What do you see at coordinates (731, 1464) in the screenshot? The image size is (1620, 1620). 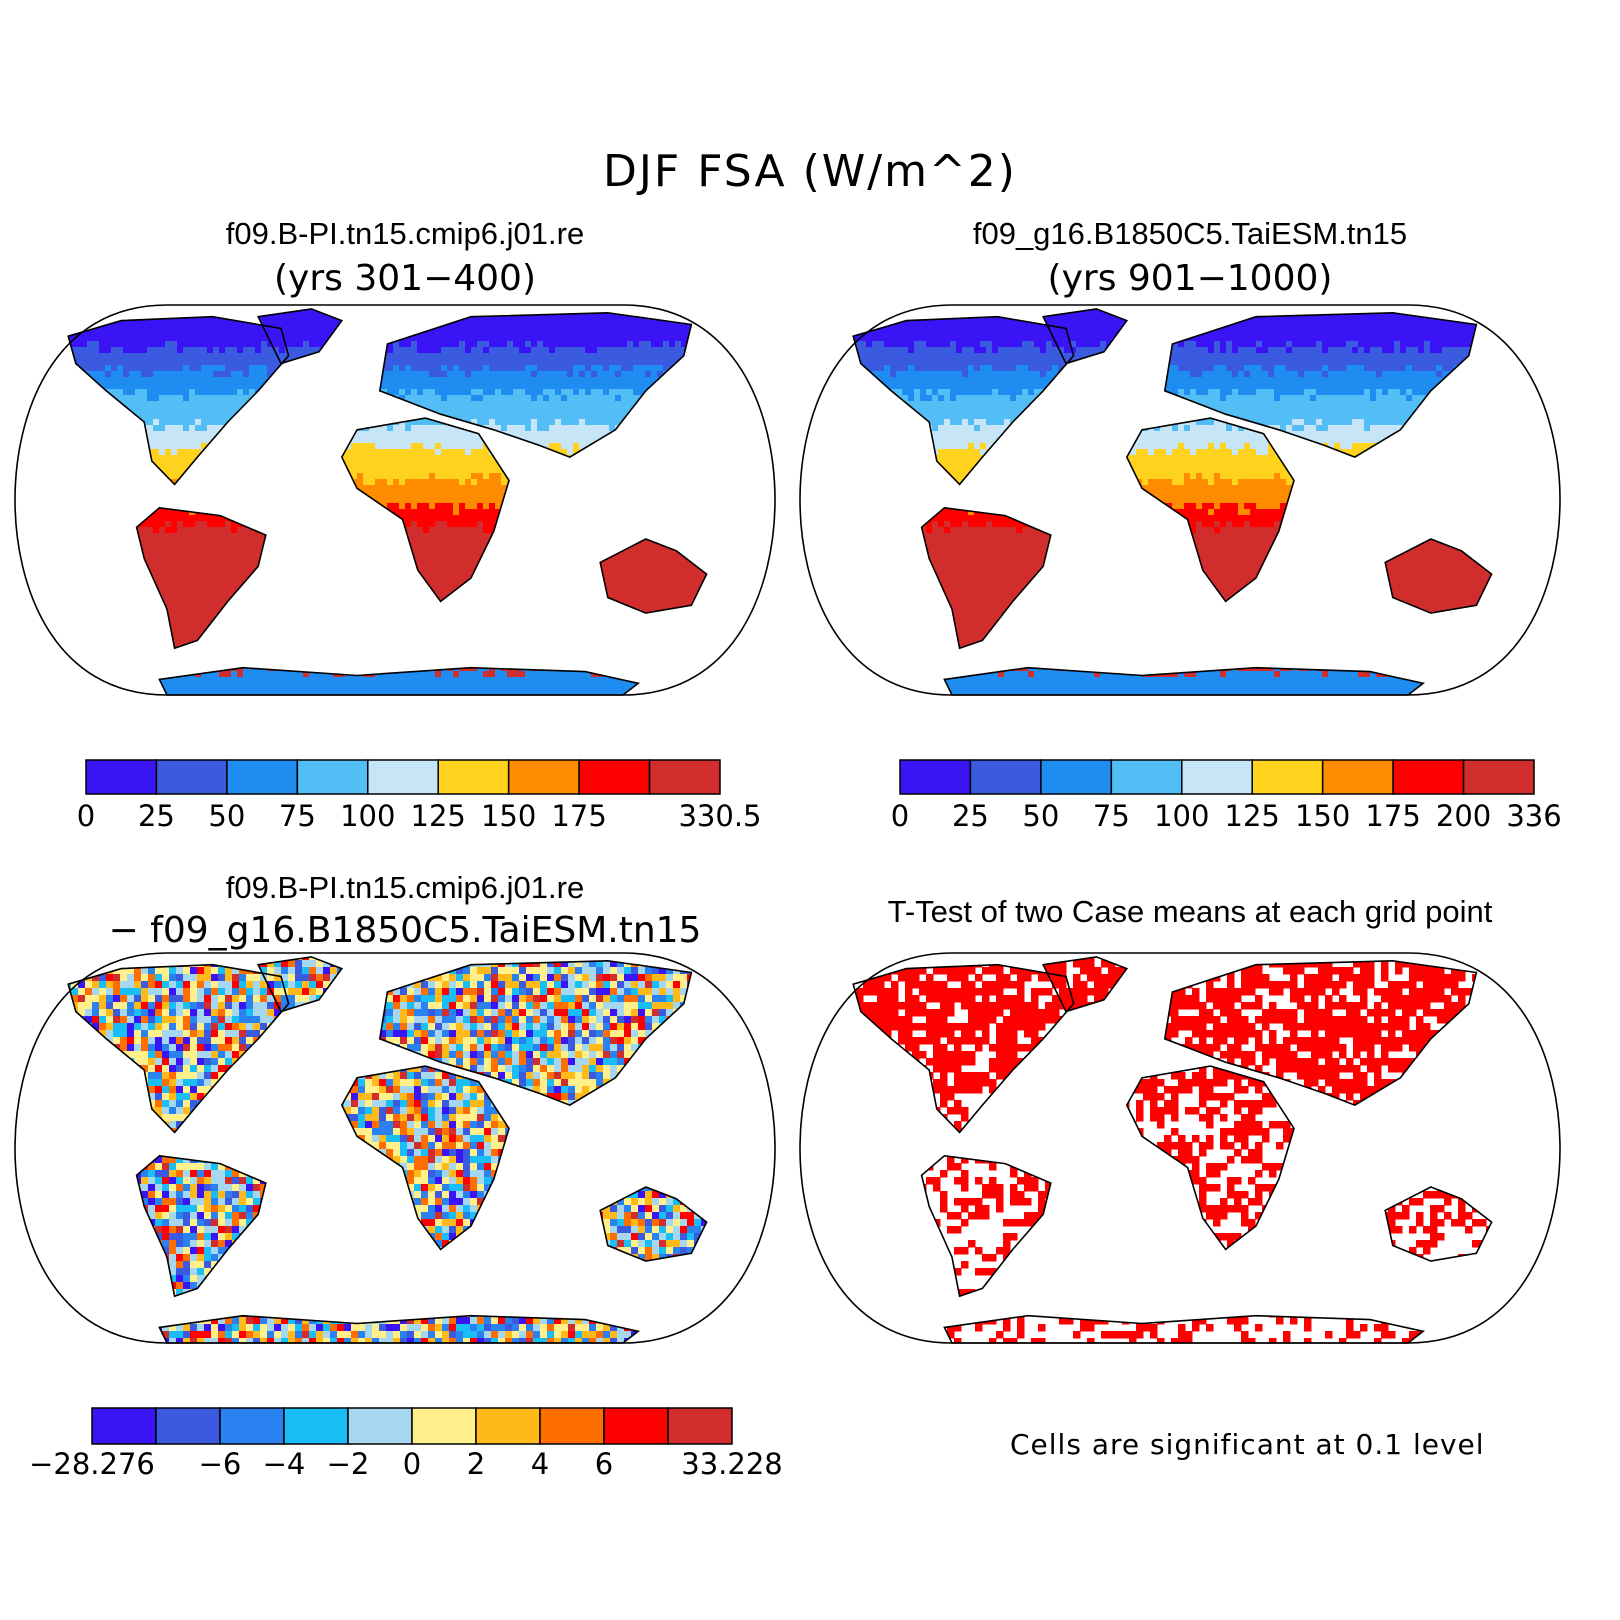 I see `colorbar-tick-label: 33.228` at bounding box center [731, 1464].